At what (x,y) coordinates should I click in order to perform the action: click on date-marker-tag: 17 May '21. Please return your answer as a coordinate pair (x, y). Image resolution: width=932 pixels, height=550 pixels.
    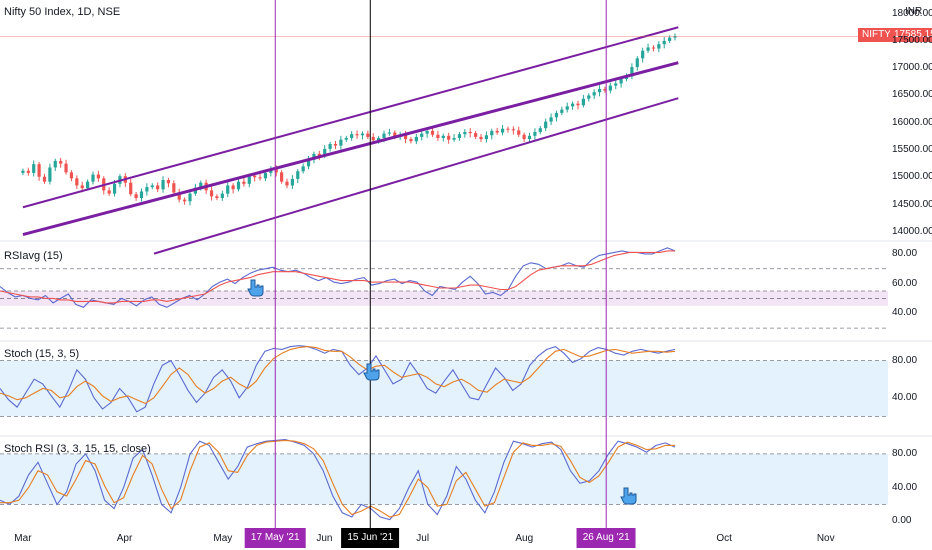
    Looking at the image, I should click on (275, 538).